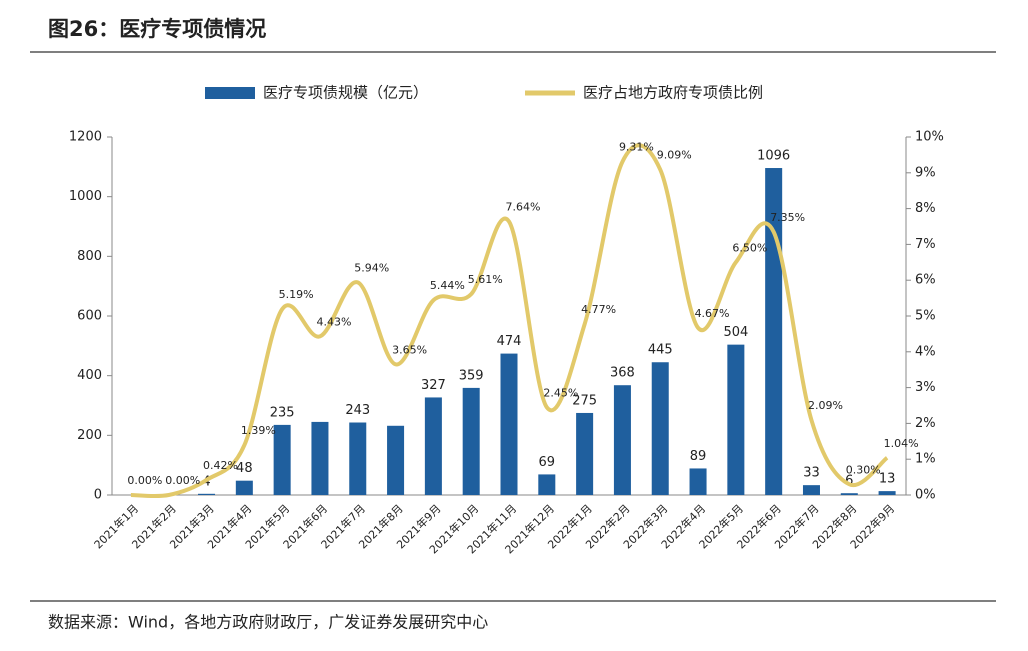  I want to click on chart-title: 图26：医疗专项债情况, so click(157, 29).